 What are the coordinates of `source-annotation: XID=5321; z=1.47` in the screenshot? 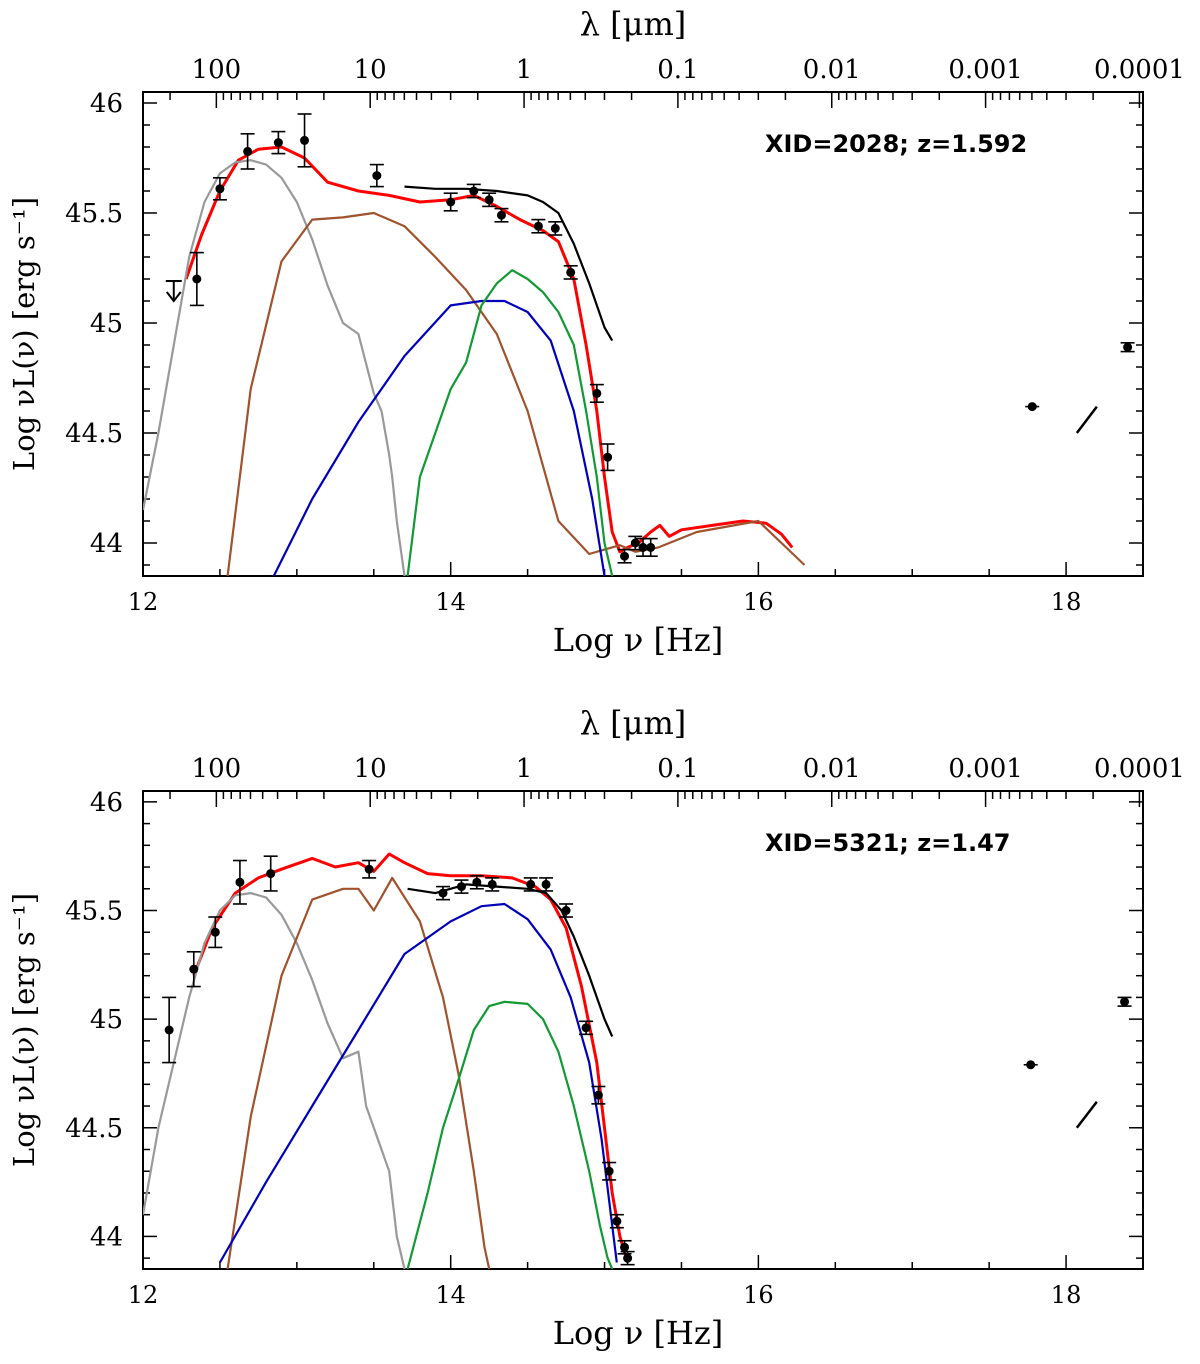 It's located at (888, 843).